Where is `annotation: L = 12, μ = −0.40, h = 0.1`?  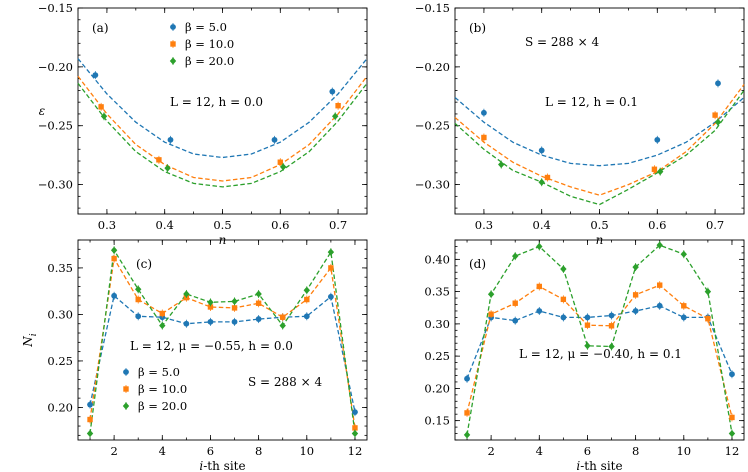
annotation: L = 12, μ = −0.40, h = 0.1 is located at coordinates (600, 354).